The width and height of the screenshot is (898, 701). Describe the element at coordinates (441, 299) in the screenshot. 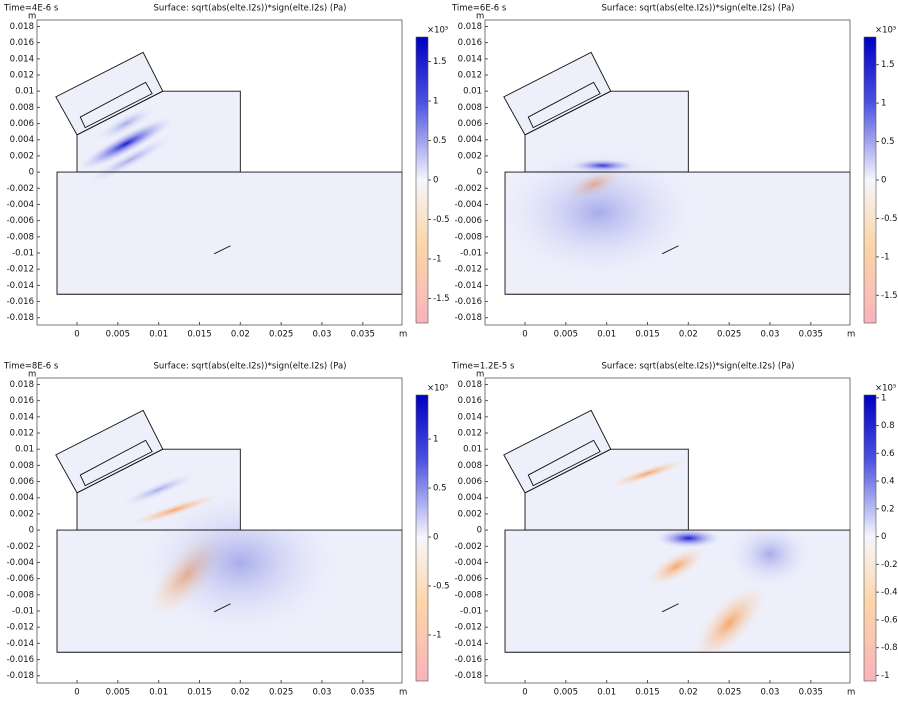

I see `colorbar-tick-label: -1.5` at that location.